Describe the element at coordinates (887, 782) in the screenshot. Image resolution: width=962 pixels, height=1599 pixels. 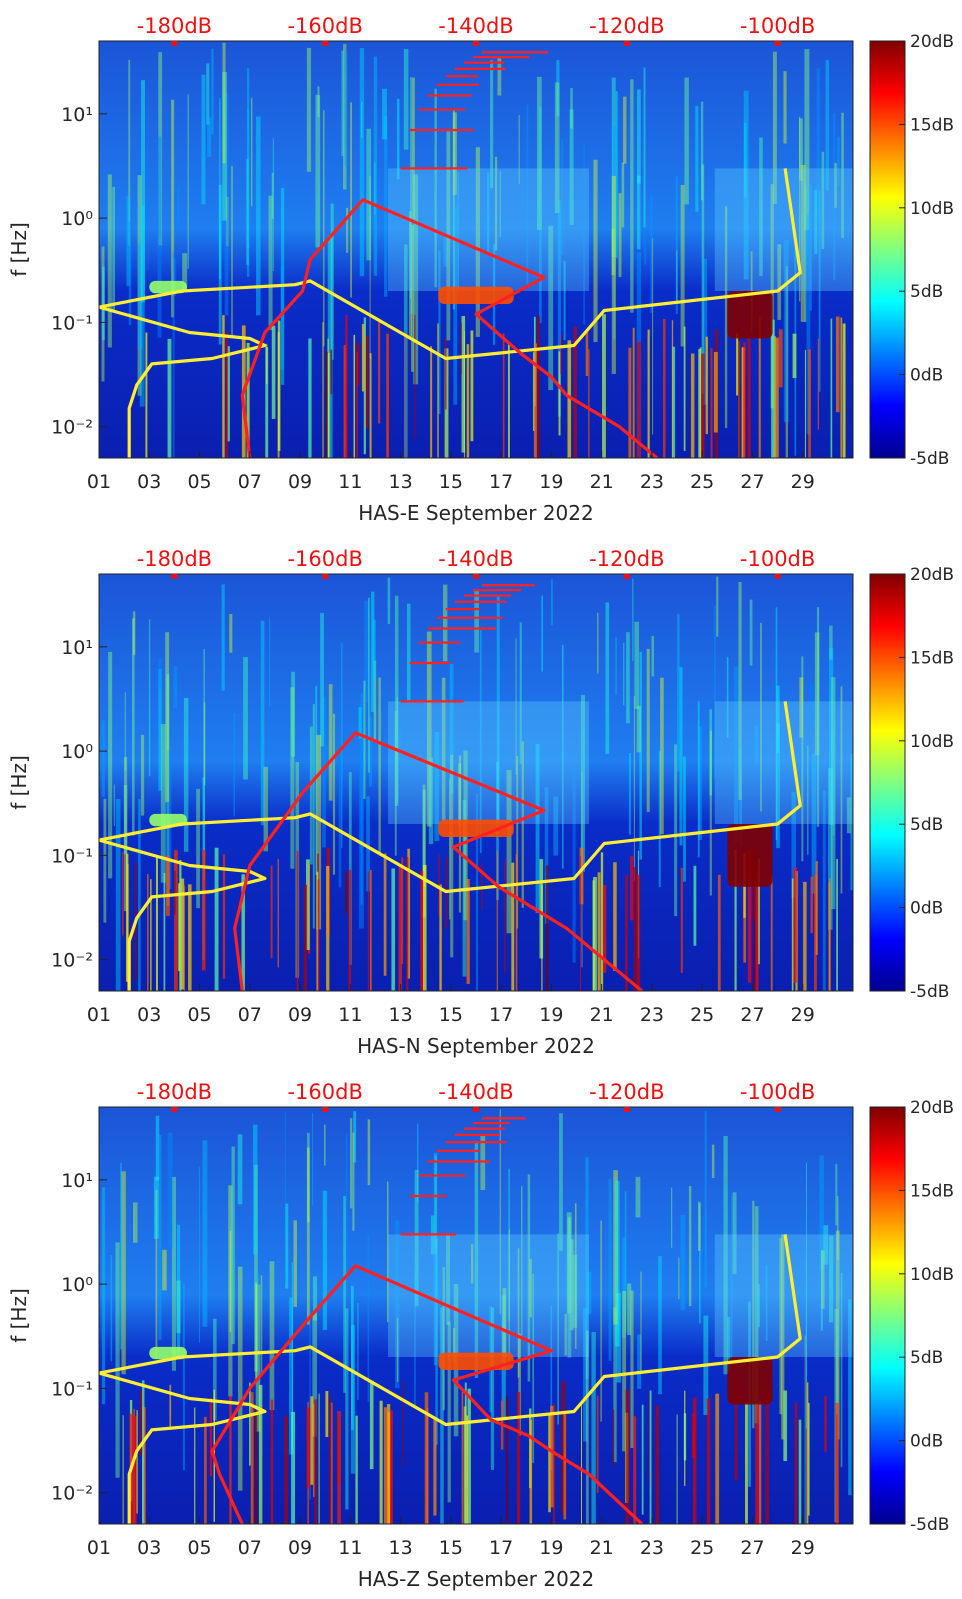
I see `colorbar` at that location.